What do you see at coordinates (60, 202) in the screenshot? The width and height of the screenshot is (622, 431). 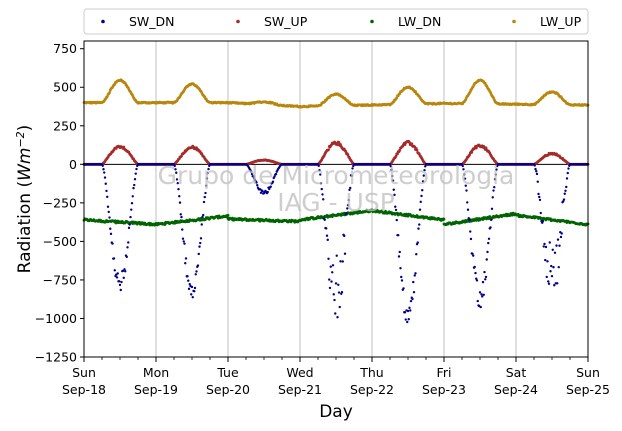 I see `y-tick-label: −250` at bounding box center [60, 202].